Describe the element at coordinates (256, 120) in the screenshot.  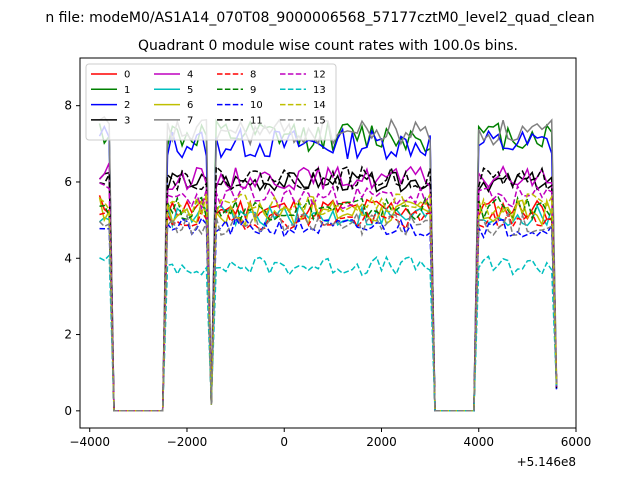
I see `legend-label-11: 11` at that location.